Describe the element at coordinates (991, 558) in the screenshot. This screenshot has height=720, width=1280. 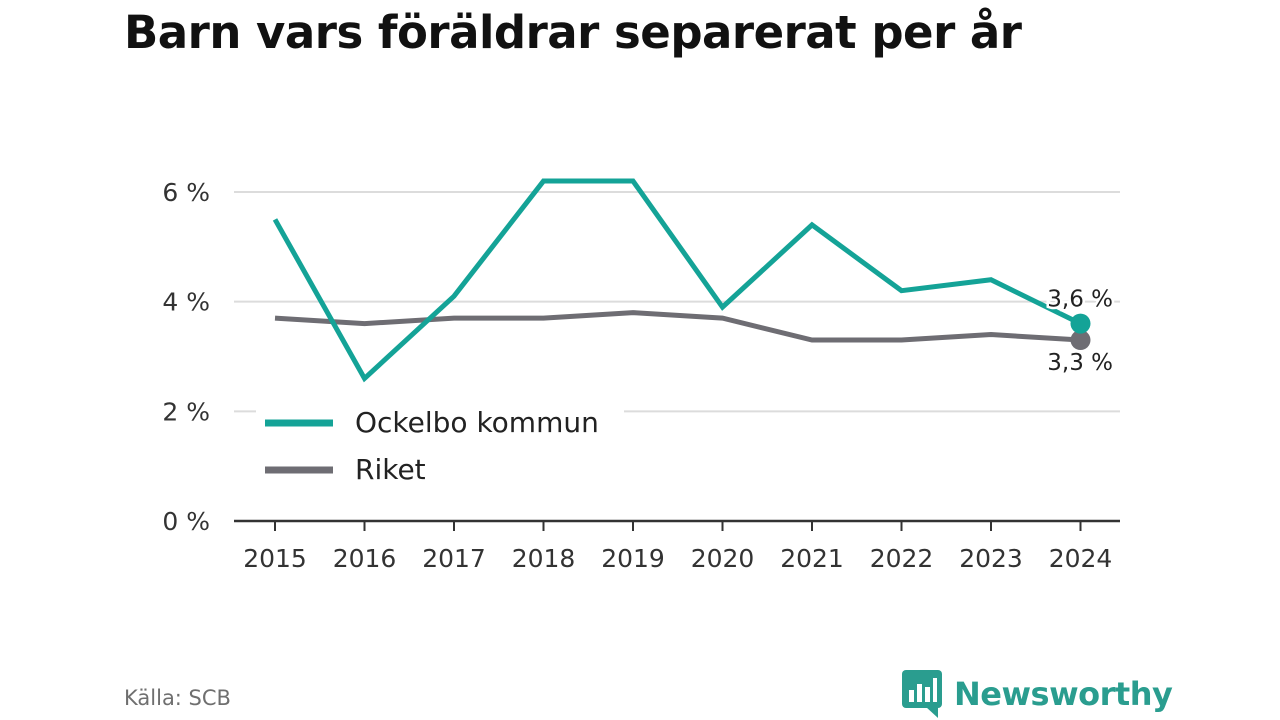
I see `x-tick-label: 2023` at that location.